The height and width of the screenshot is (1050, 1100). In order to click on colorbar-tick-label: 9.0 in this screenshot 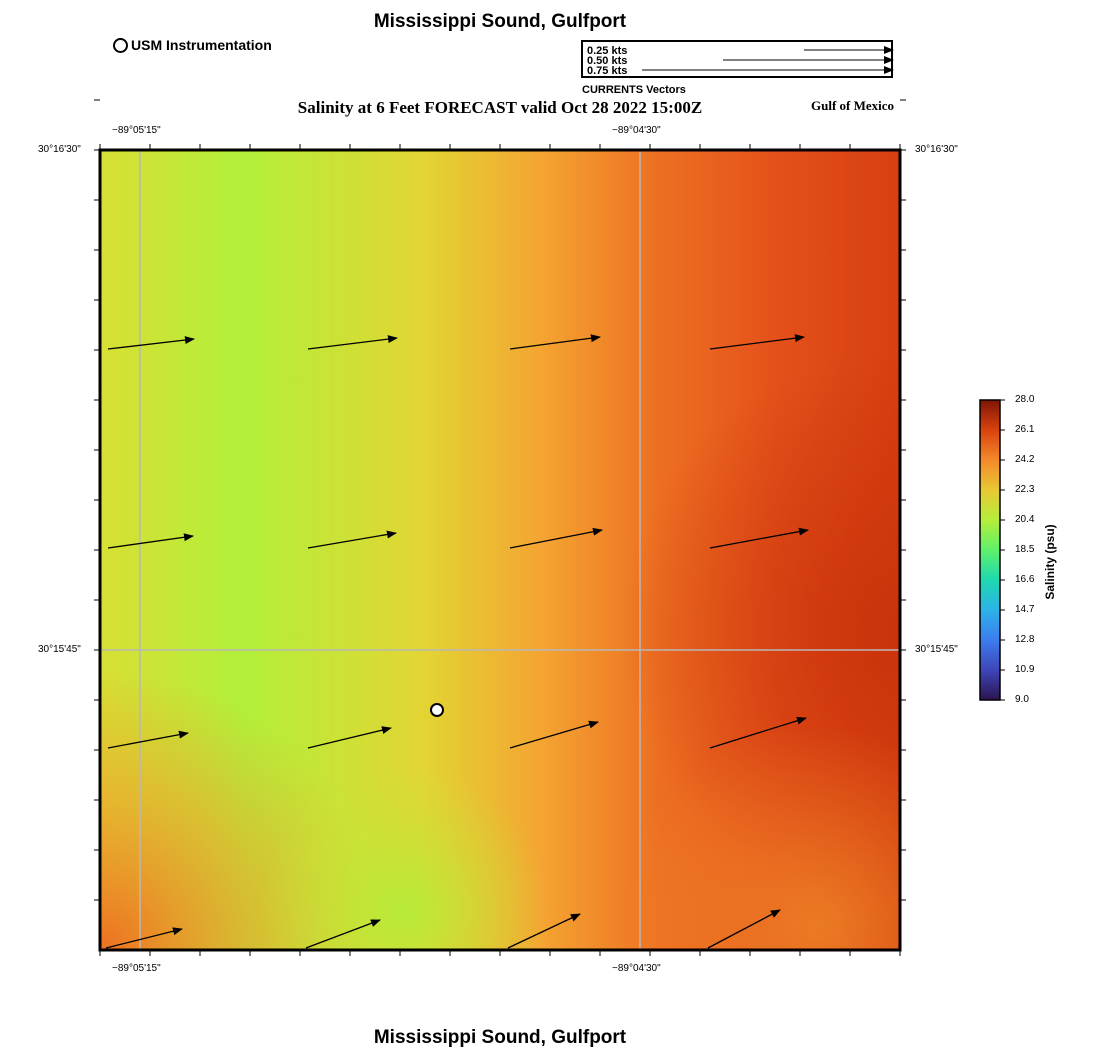, I will do `click(1022, 699)`.